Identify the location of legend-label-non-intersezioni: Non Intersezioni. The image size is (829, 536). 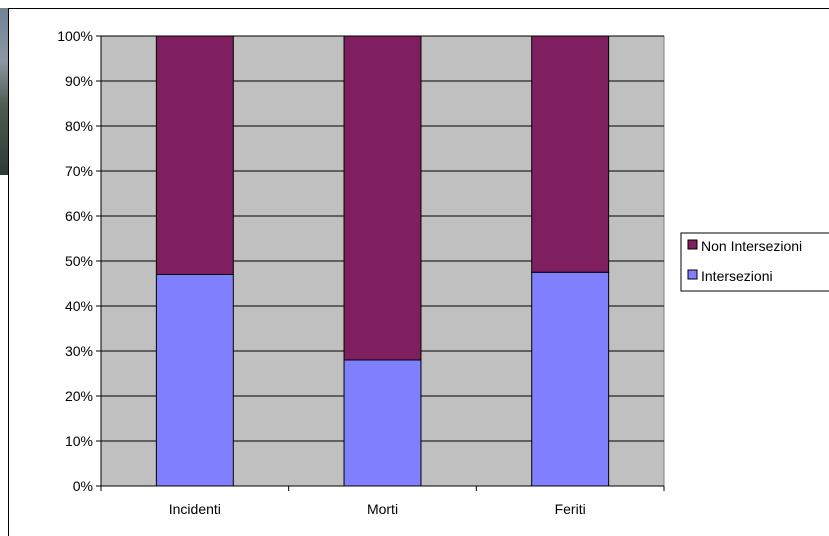
(751, 246).